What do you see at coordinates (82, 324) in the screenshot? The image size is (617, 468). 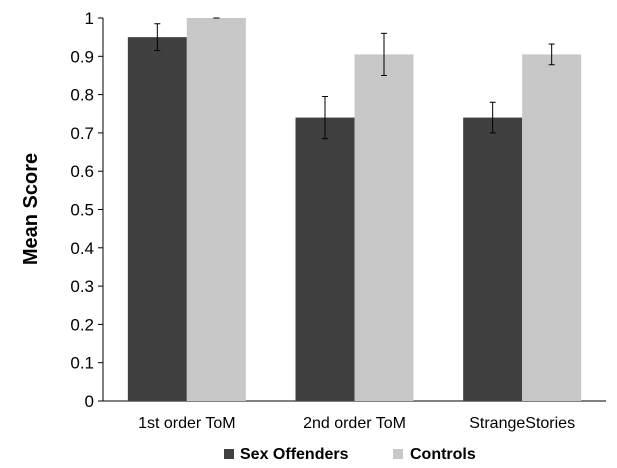 I see `y-tick-label: 0.2` at bounding box center [82, 324].